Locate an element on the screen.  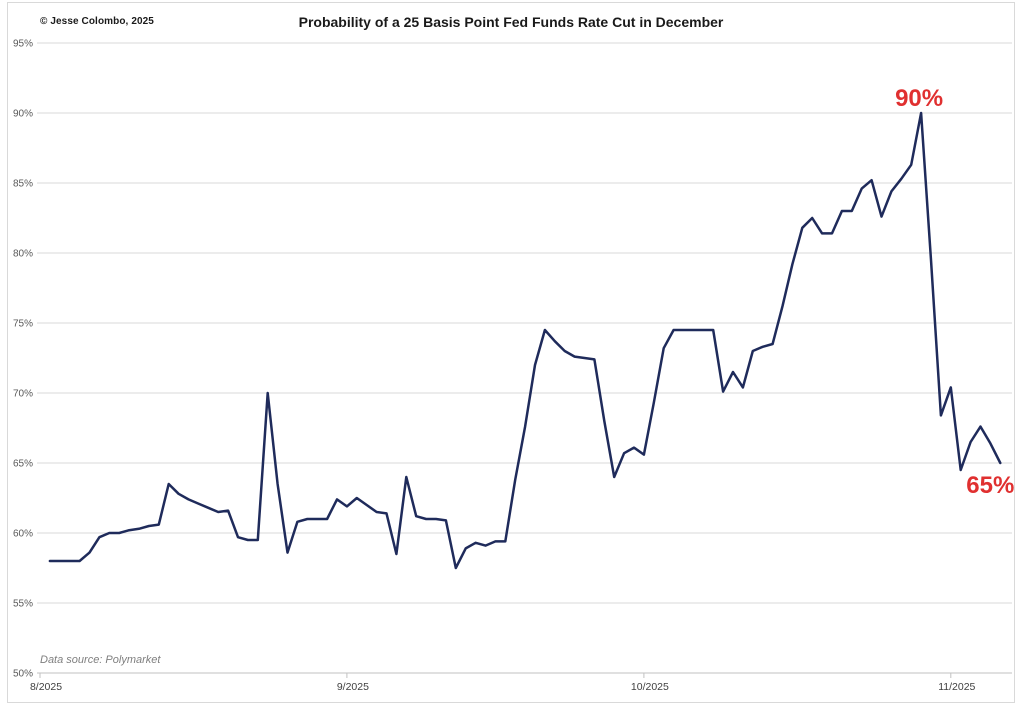
x-axis-label: 8/2025 is located at coordinates (46, 687).